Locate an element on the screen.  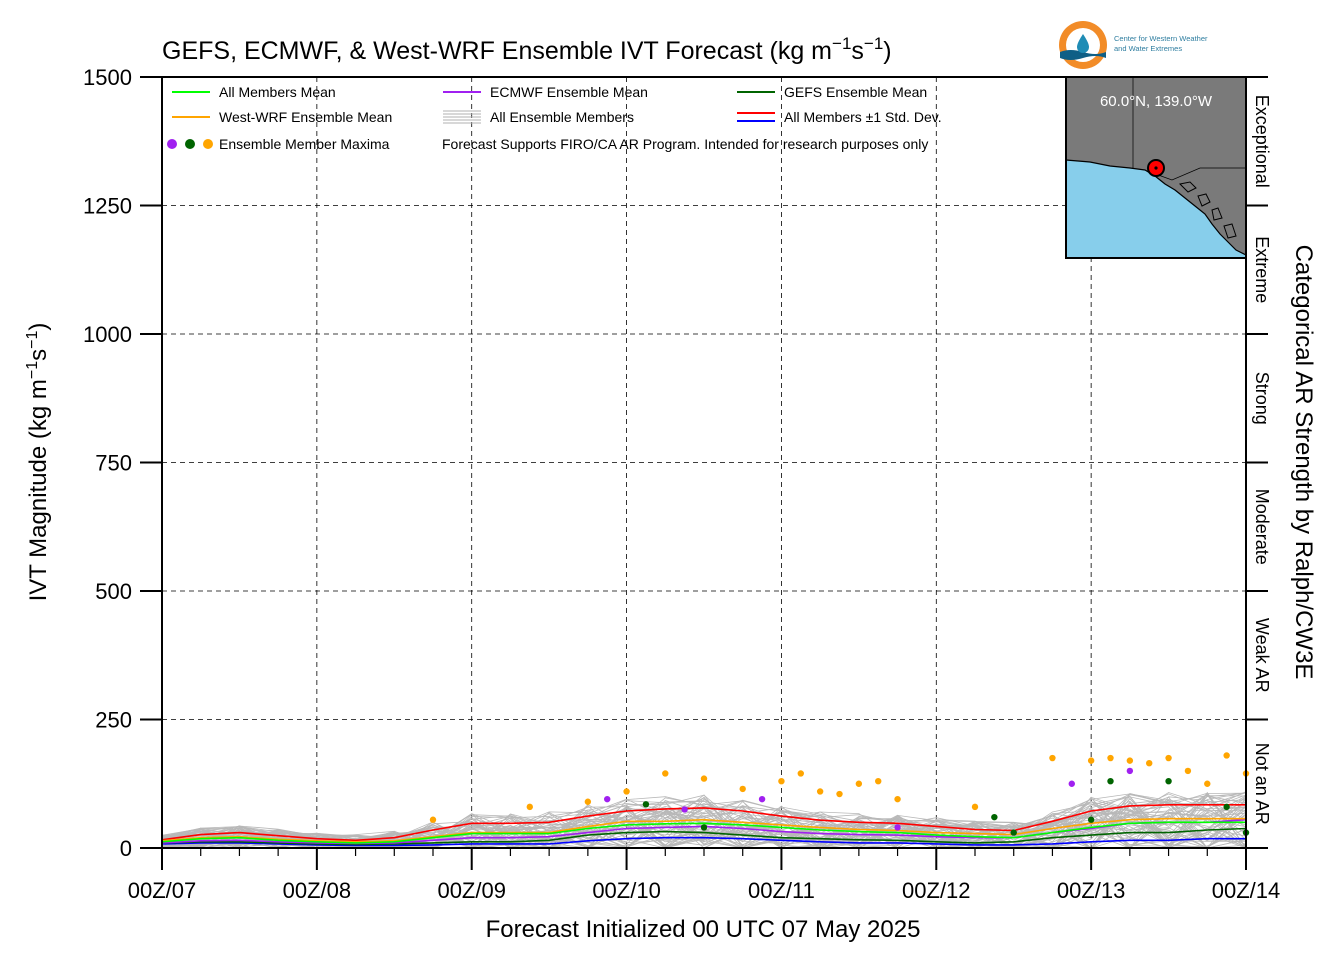
category-label: Extreme is located at coordinates (1262, 269).